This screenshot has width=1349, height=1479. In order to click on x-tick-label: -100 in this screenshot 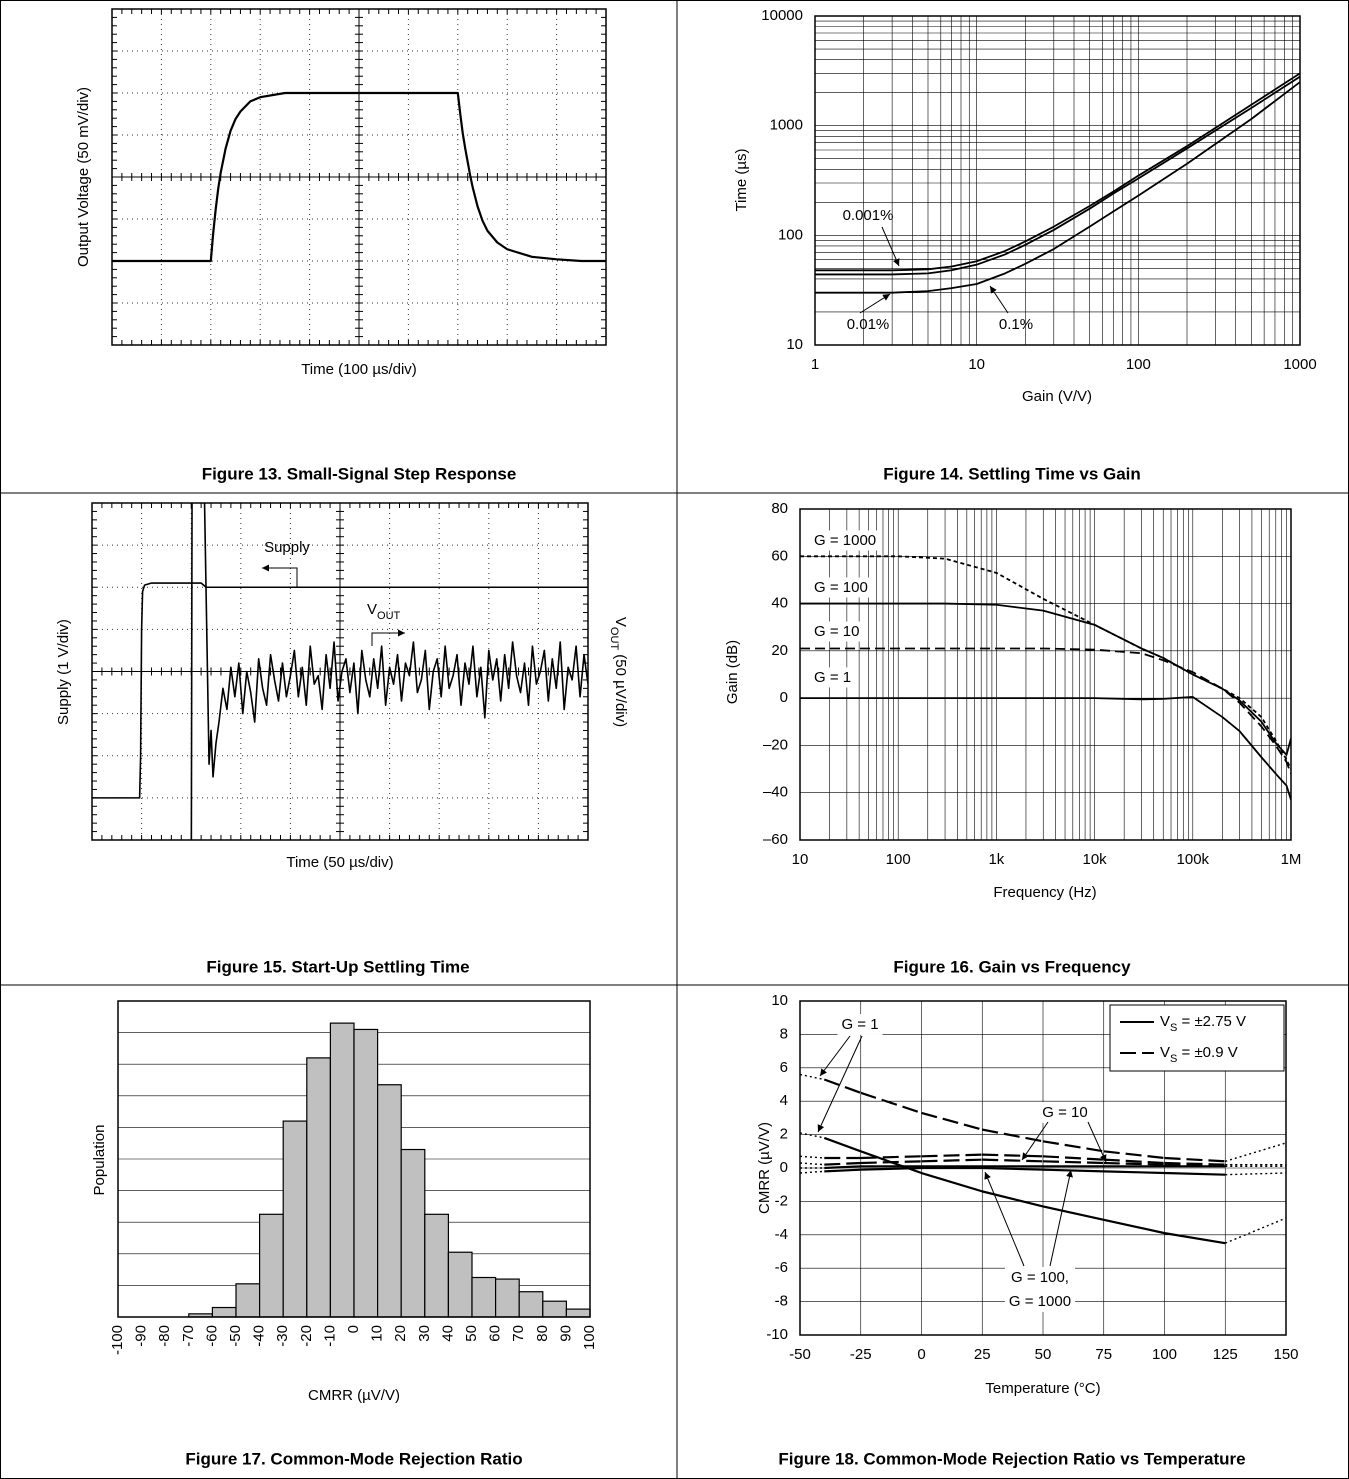, I will do `click(117, 1340)`.